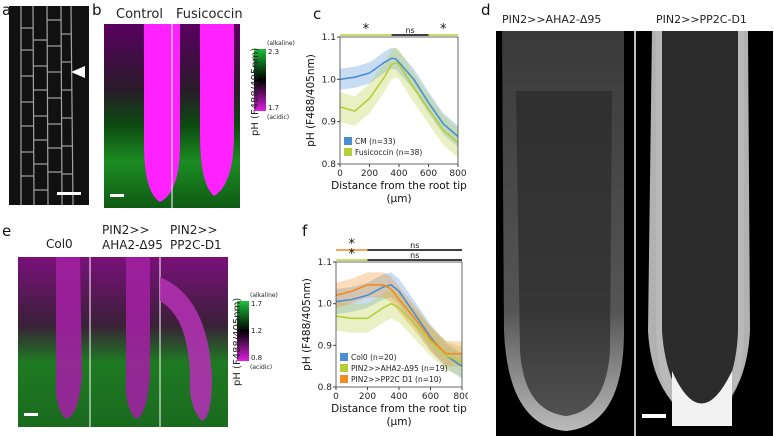  What do you see at coordinates (257, 304) in the screenshot?
I see `colorbar-e-max: 1.7` at bounding box center [257, 304].